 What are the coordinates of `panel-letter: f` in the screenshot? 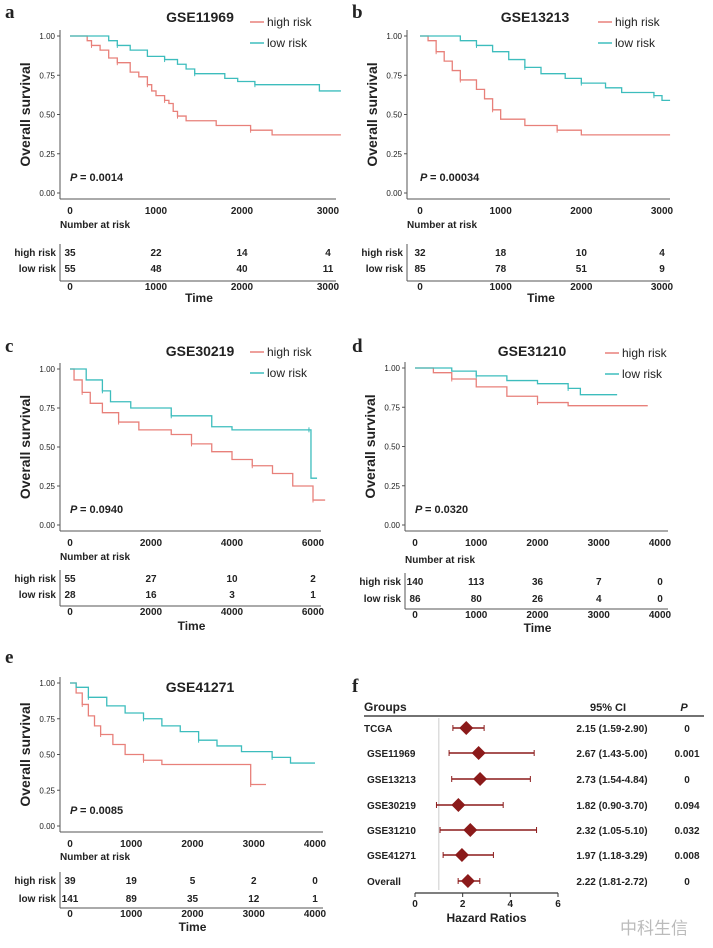 It's located at (355, 686).